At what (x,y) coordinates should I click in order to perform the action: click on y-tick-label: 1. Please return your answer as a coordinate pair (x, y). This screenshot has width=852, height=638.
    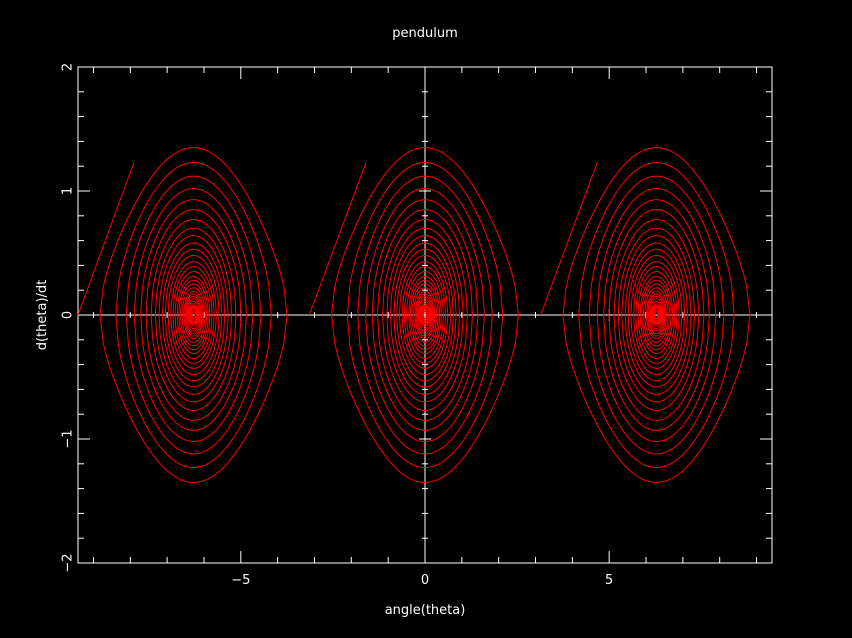
    Looking at the image, I should click on (68, 191).